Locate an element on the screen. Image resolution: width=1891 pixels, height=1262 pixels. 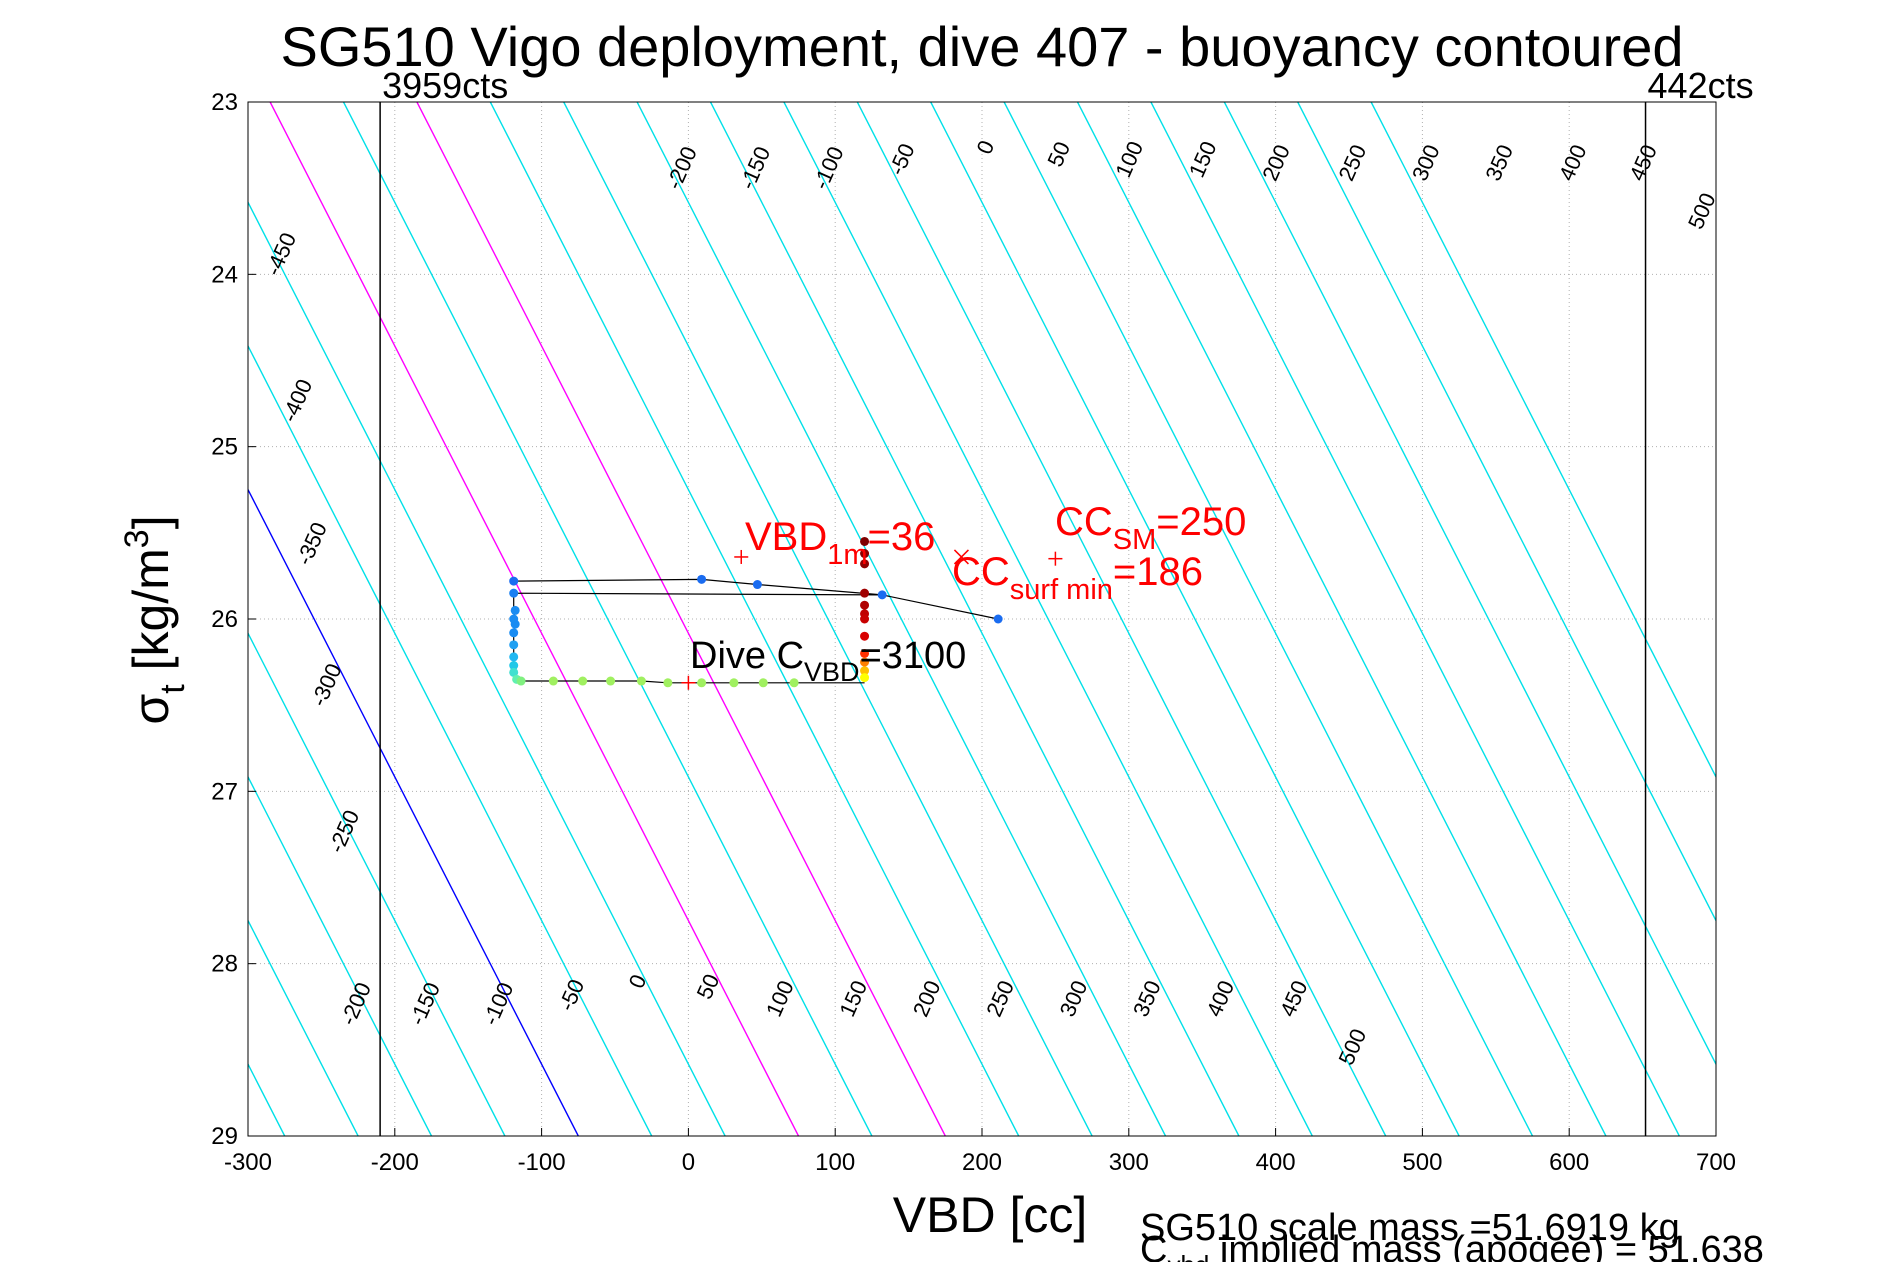
x-tick-label: 600 is located at coordinates (1569, 1162).